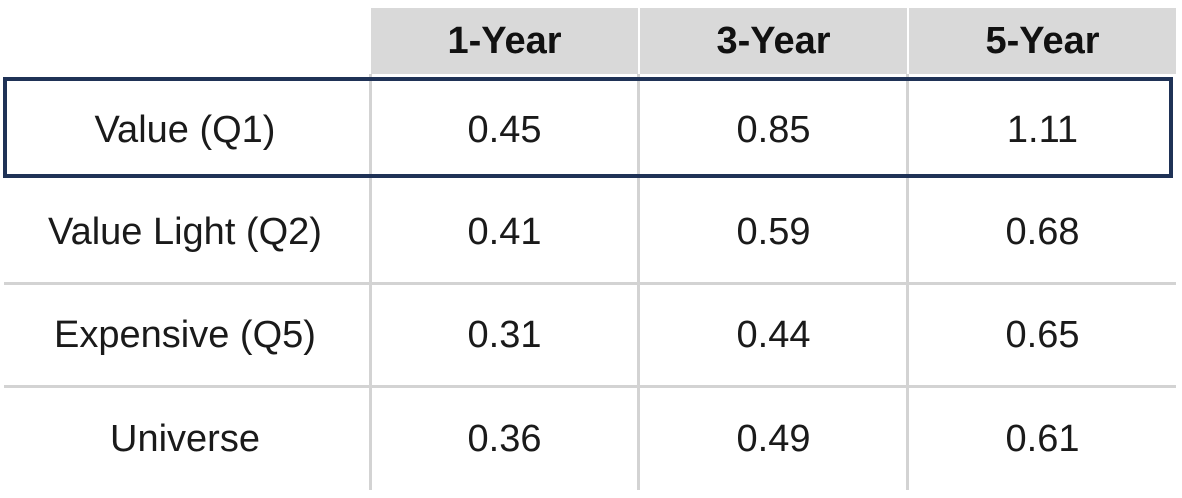 The height and width of the screenshot is (498, 1182). I want to click on table-cell: 0.85, so click(773, 129).